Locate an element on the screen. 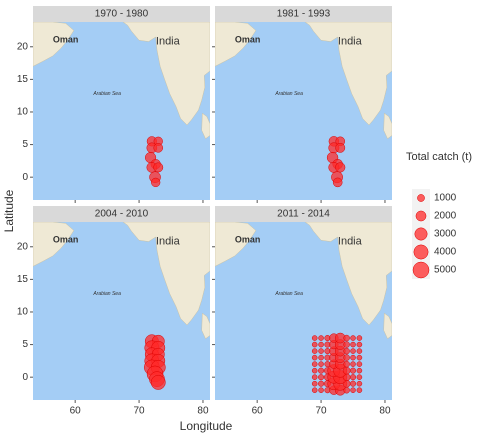 This screenshot has width=478, height=446. facet-title: 1970 - 1980 is located at coordinates (122, 14).